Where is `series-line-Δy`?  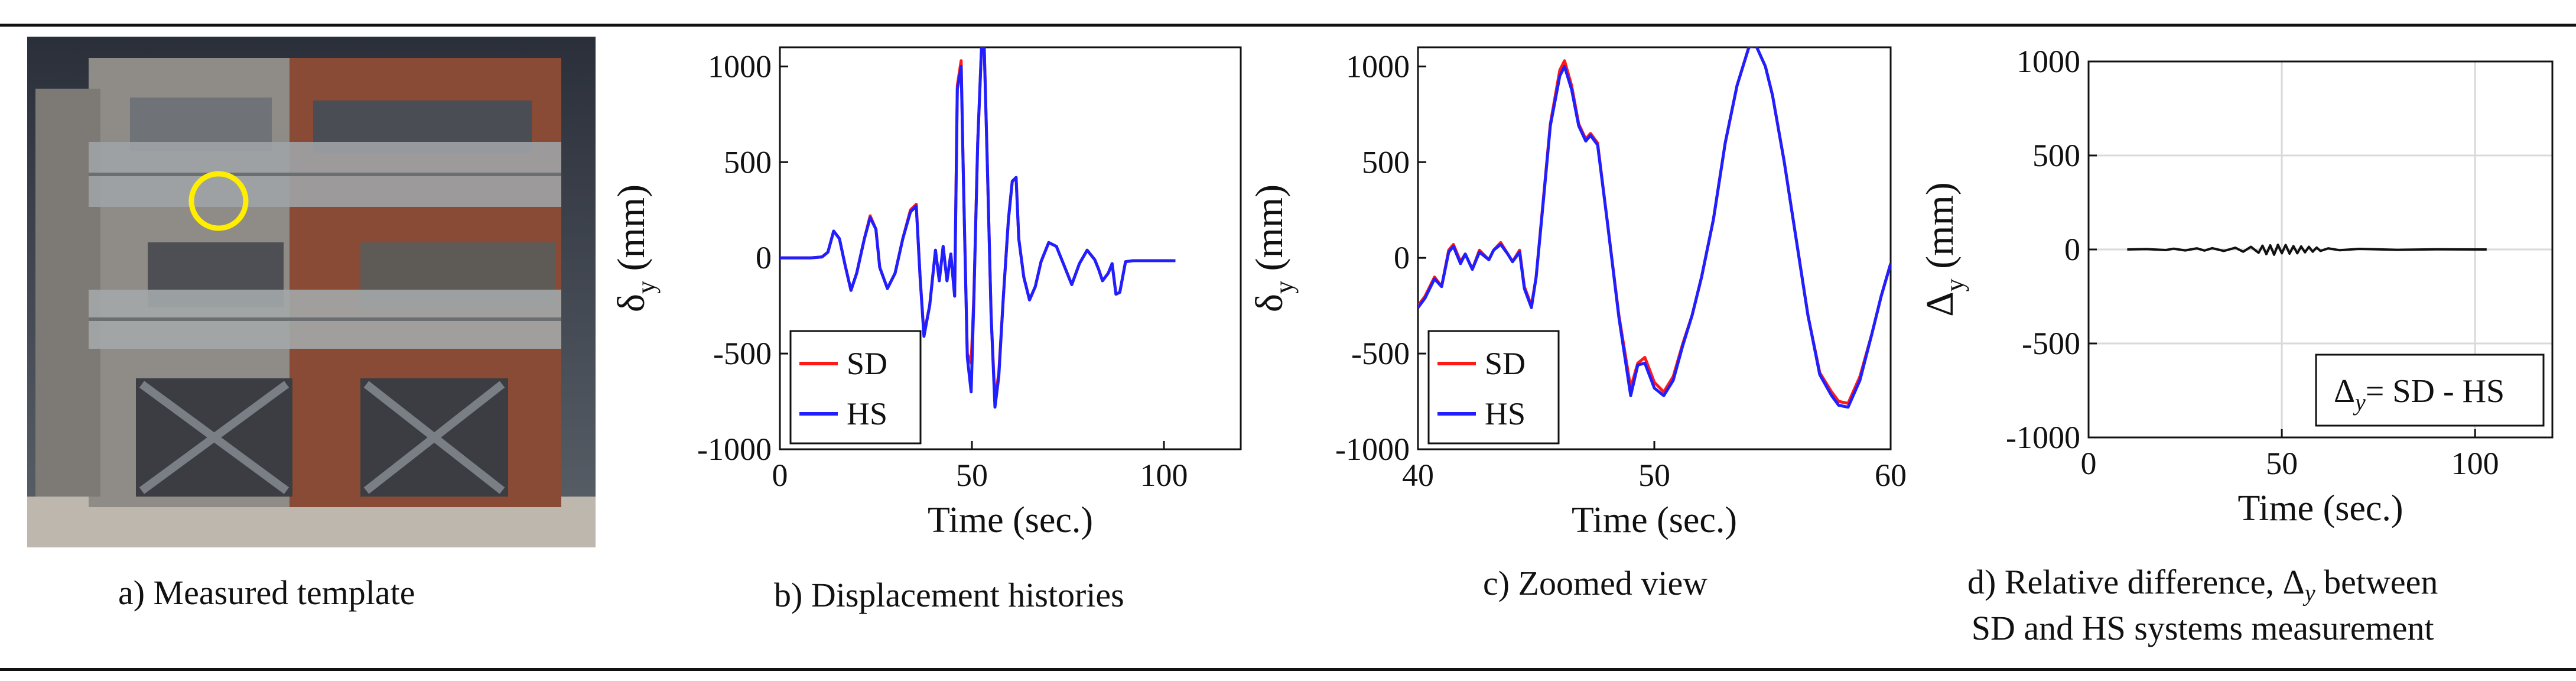
series-line-Δy is located at coordinates (2307, 250).